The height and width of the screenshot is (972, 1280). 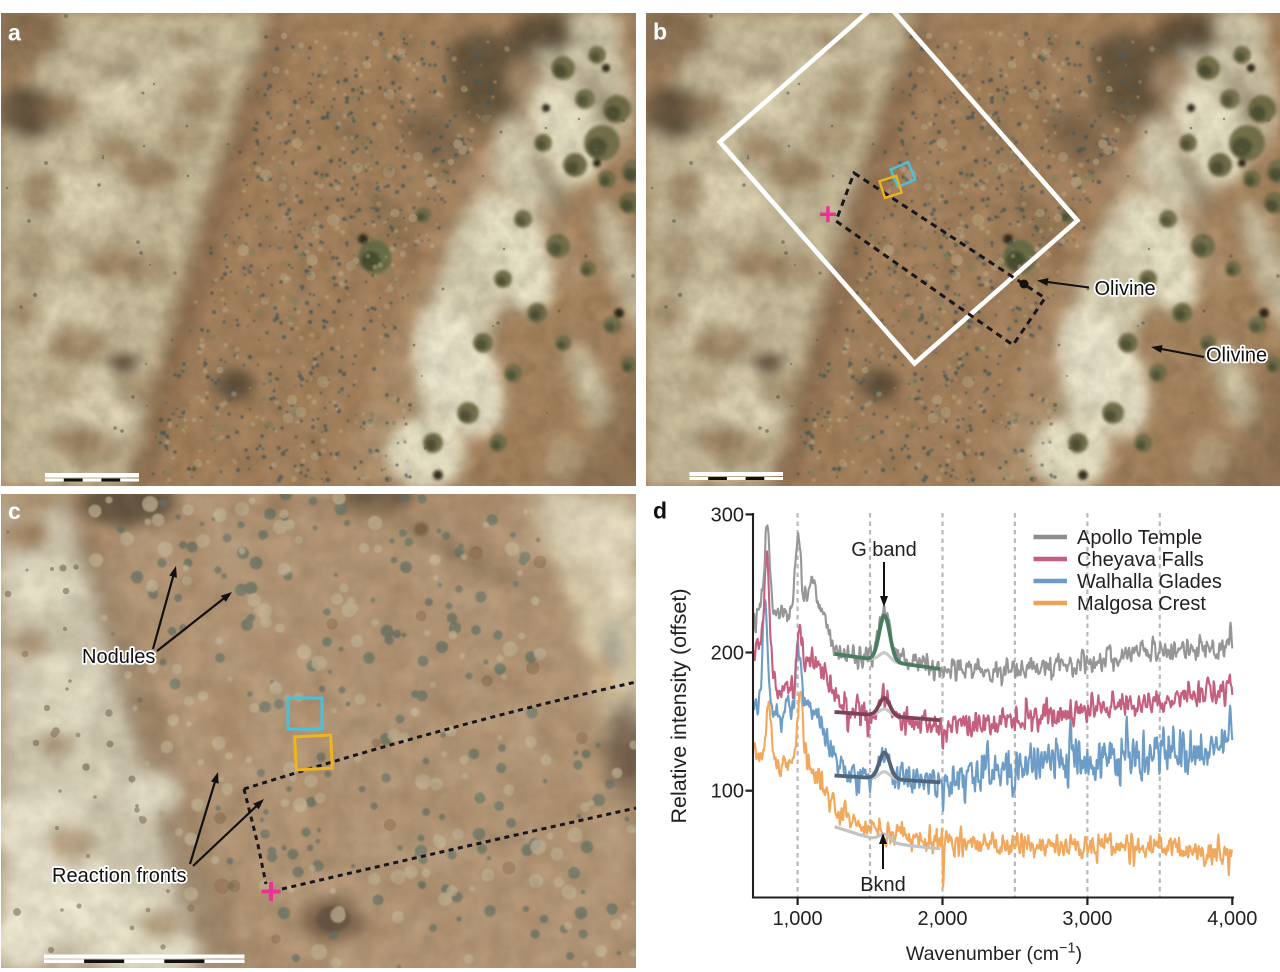 What do you see at coordinates (1087, 919) in the screenshot?
I see `svg-text: 3,000` at bounding box center [1087, 919].